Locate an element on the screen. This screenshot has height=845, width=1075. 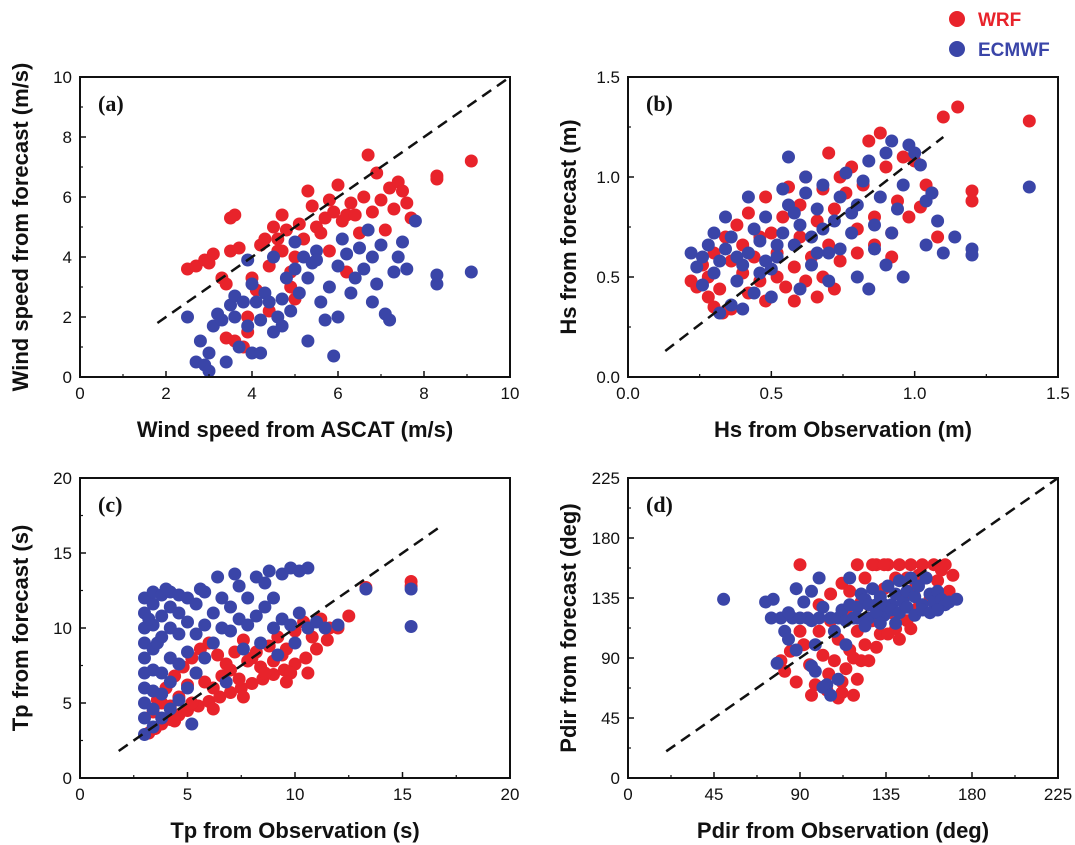
panel-a-y-tick-label: 6 is located at coordinates (67, 197).